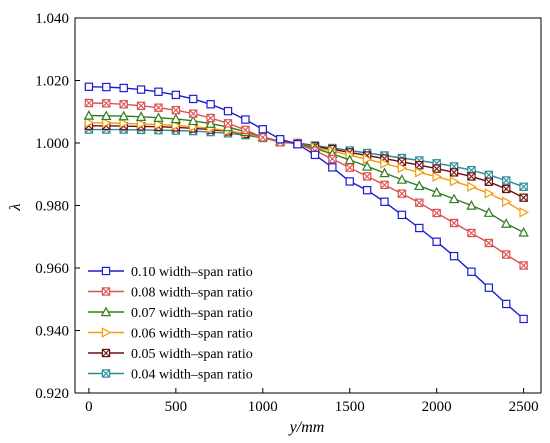 The width and height of the screenshot is (550, 443). What do you see at coordinates (306, 427) in the screenshot?
I see `x-axis-label: y/mm` at bounding box center [306, 427].